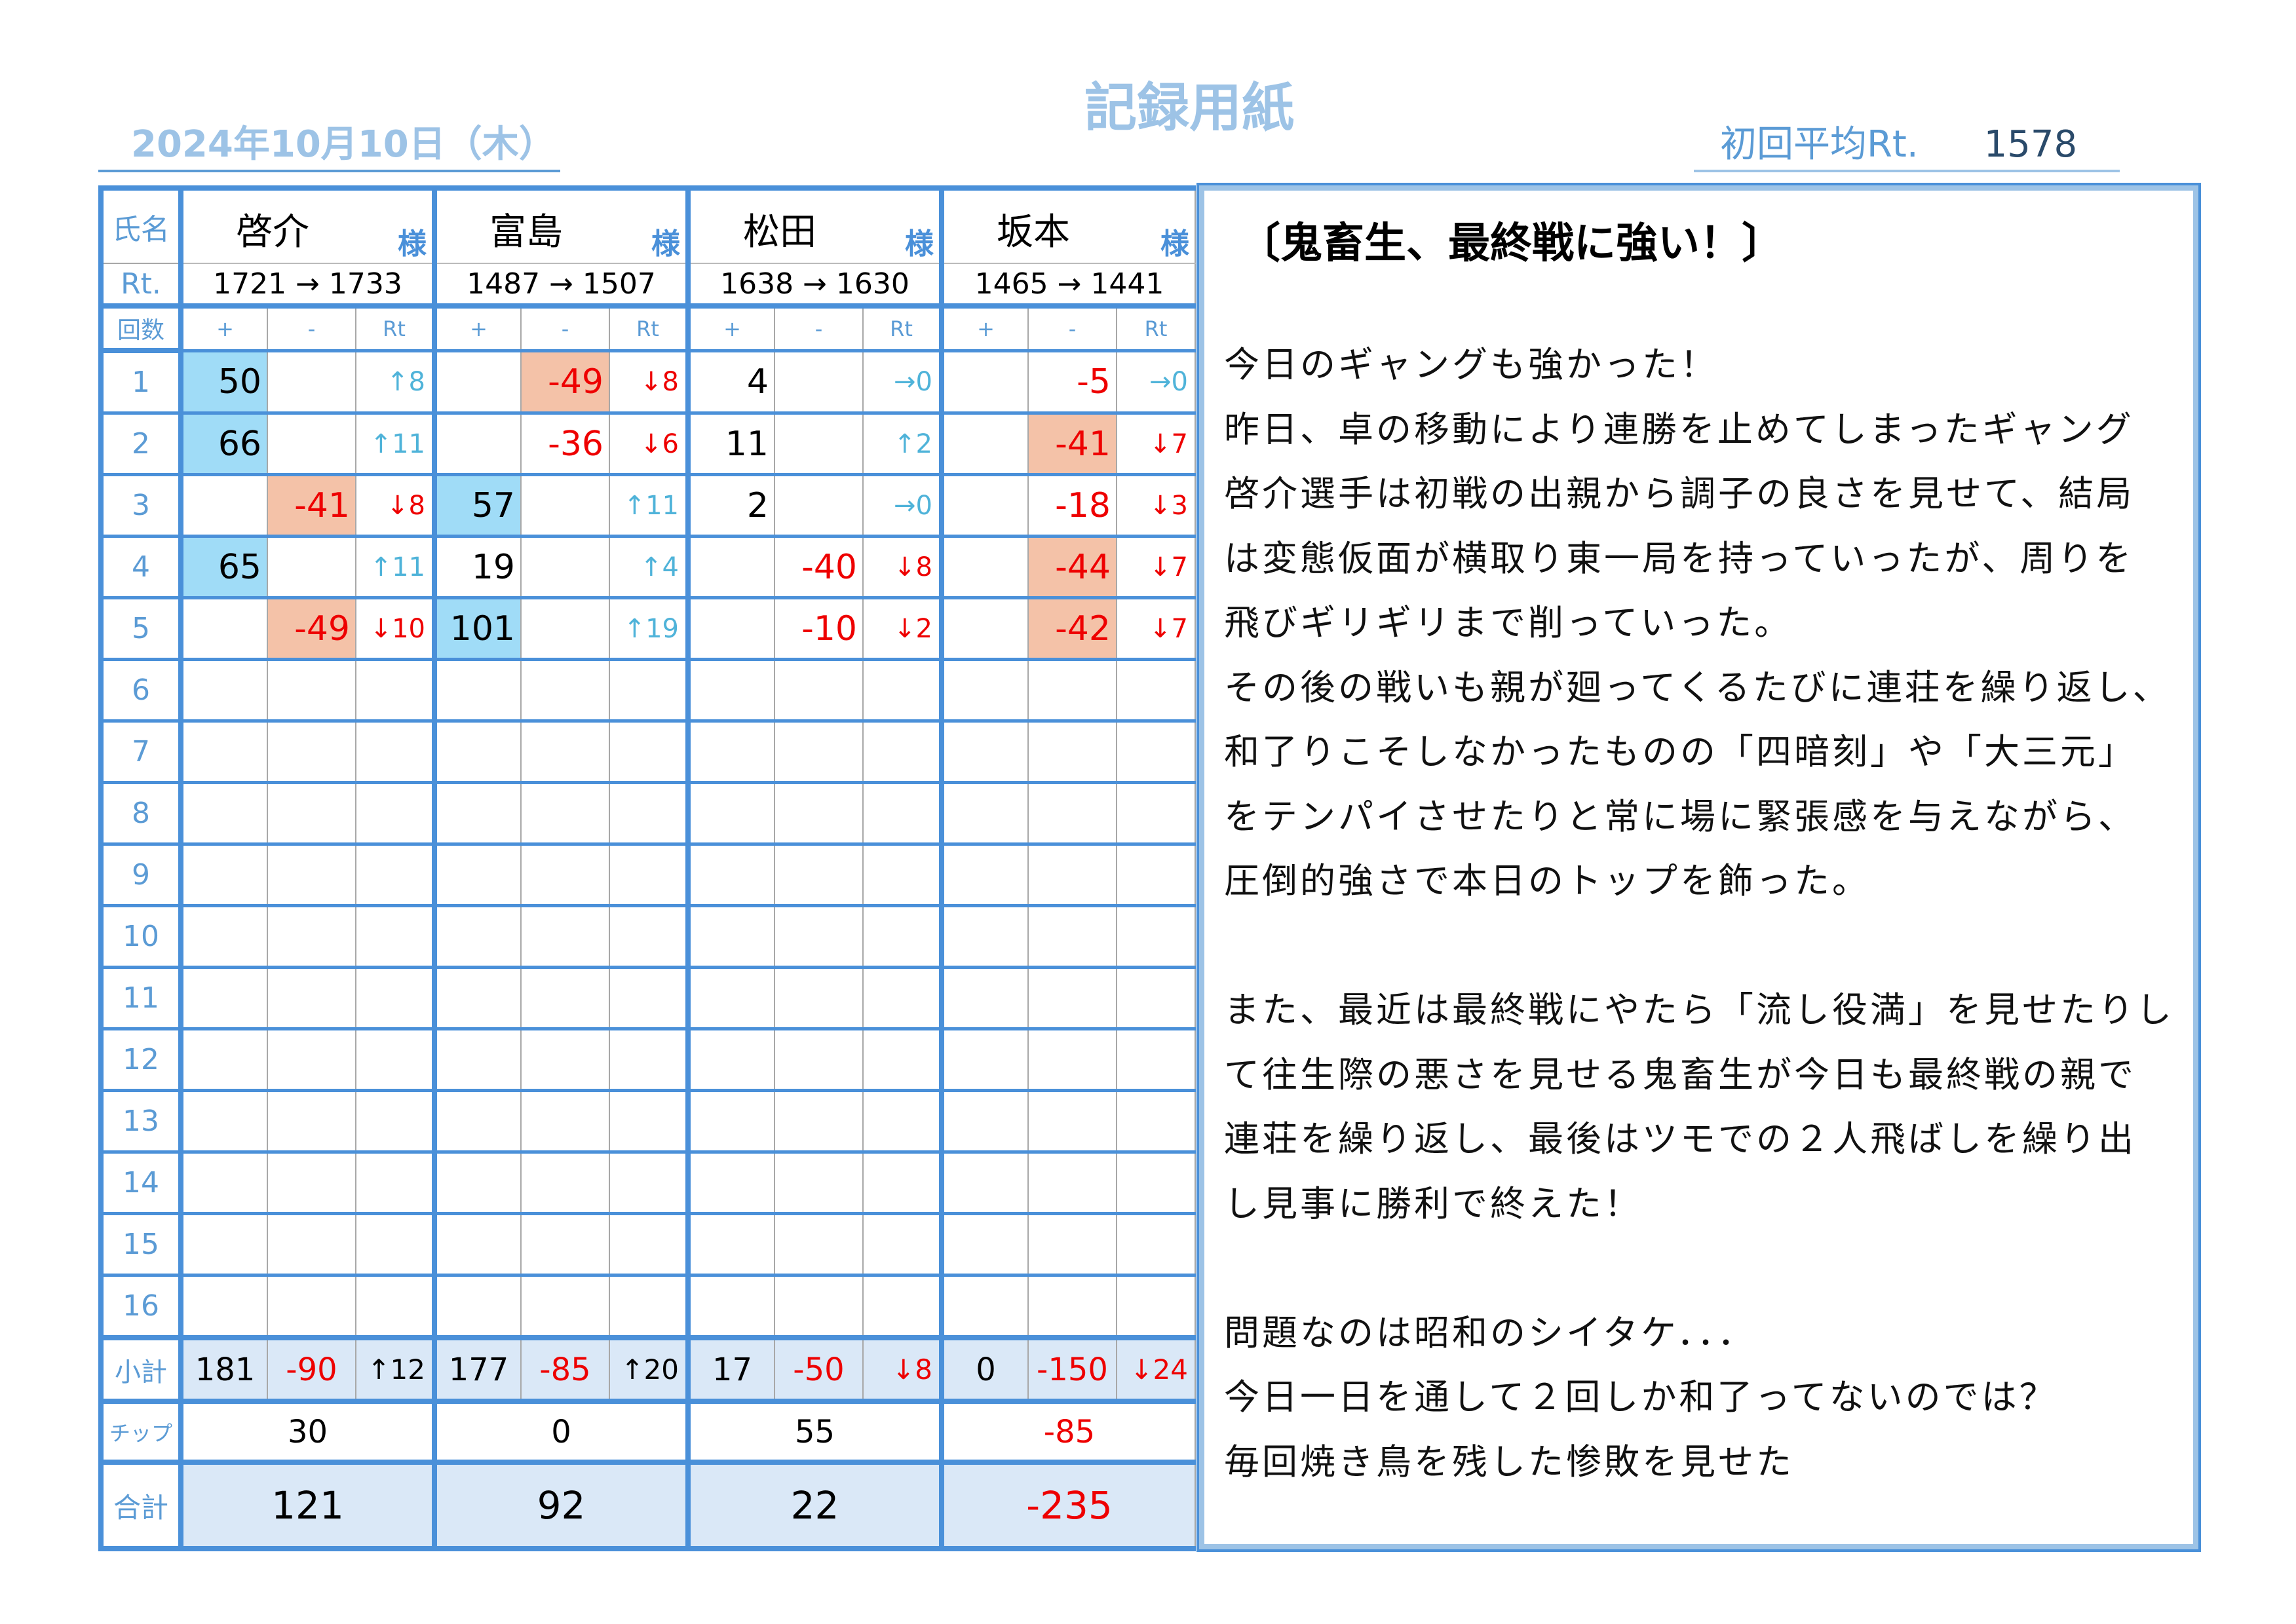 The height and width of the screenshot is (1624, 2296). I want to click on plus-score: 4, so click(730, 381).